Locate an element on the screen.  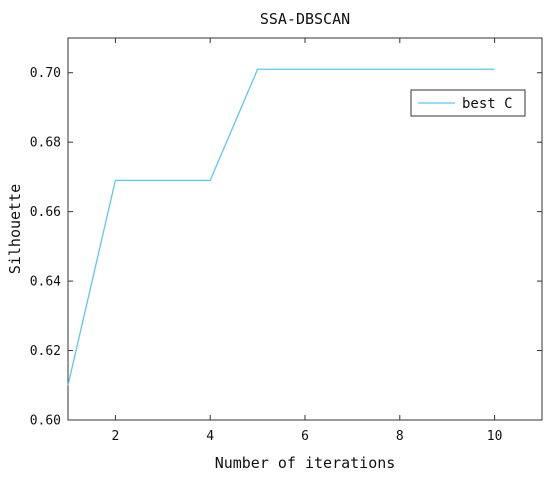
y-tick-label: 0.70 is located at coordinates (45, 73).